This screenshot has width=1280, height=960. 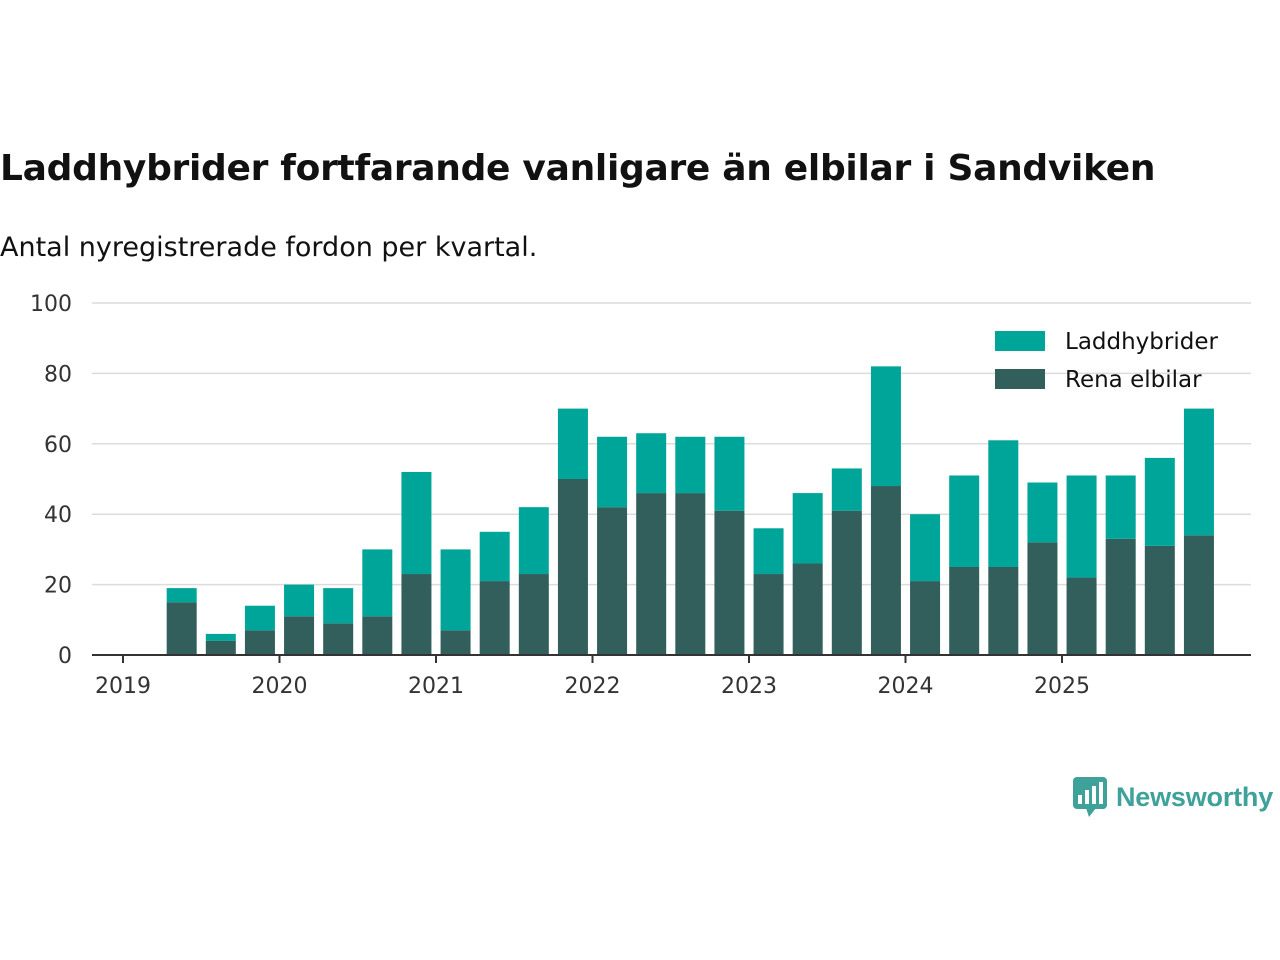 What do you see at coordinates (1090, 797) in the screenshot?
I see `newsworthy-logo-icon` at bounding box center [1090, 797].